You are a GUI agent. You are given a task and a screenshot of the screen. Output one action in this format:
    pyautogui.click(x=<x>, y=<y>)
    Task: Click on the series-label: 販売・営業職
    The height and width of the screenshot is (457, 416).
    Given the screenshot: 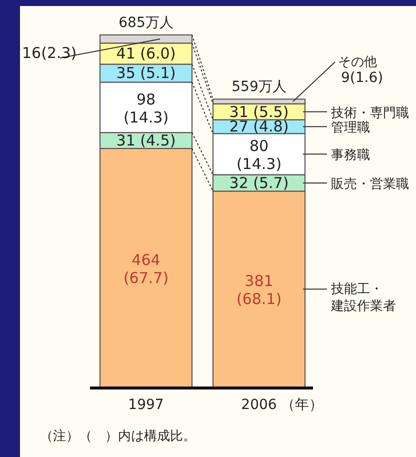 What is the action you would take?
    pyautogui.click(x=370, y=184)
    